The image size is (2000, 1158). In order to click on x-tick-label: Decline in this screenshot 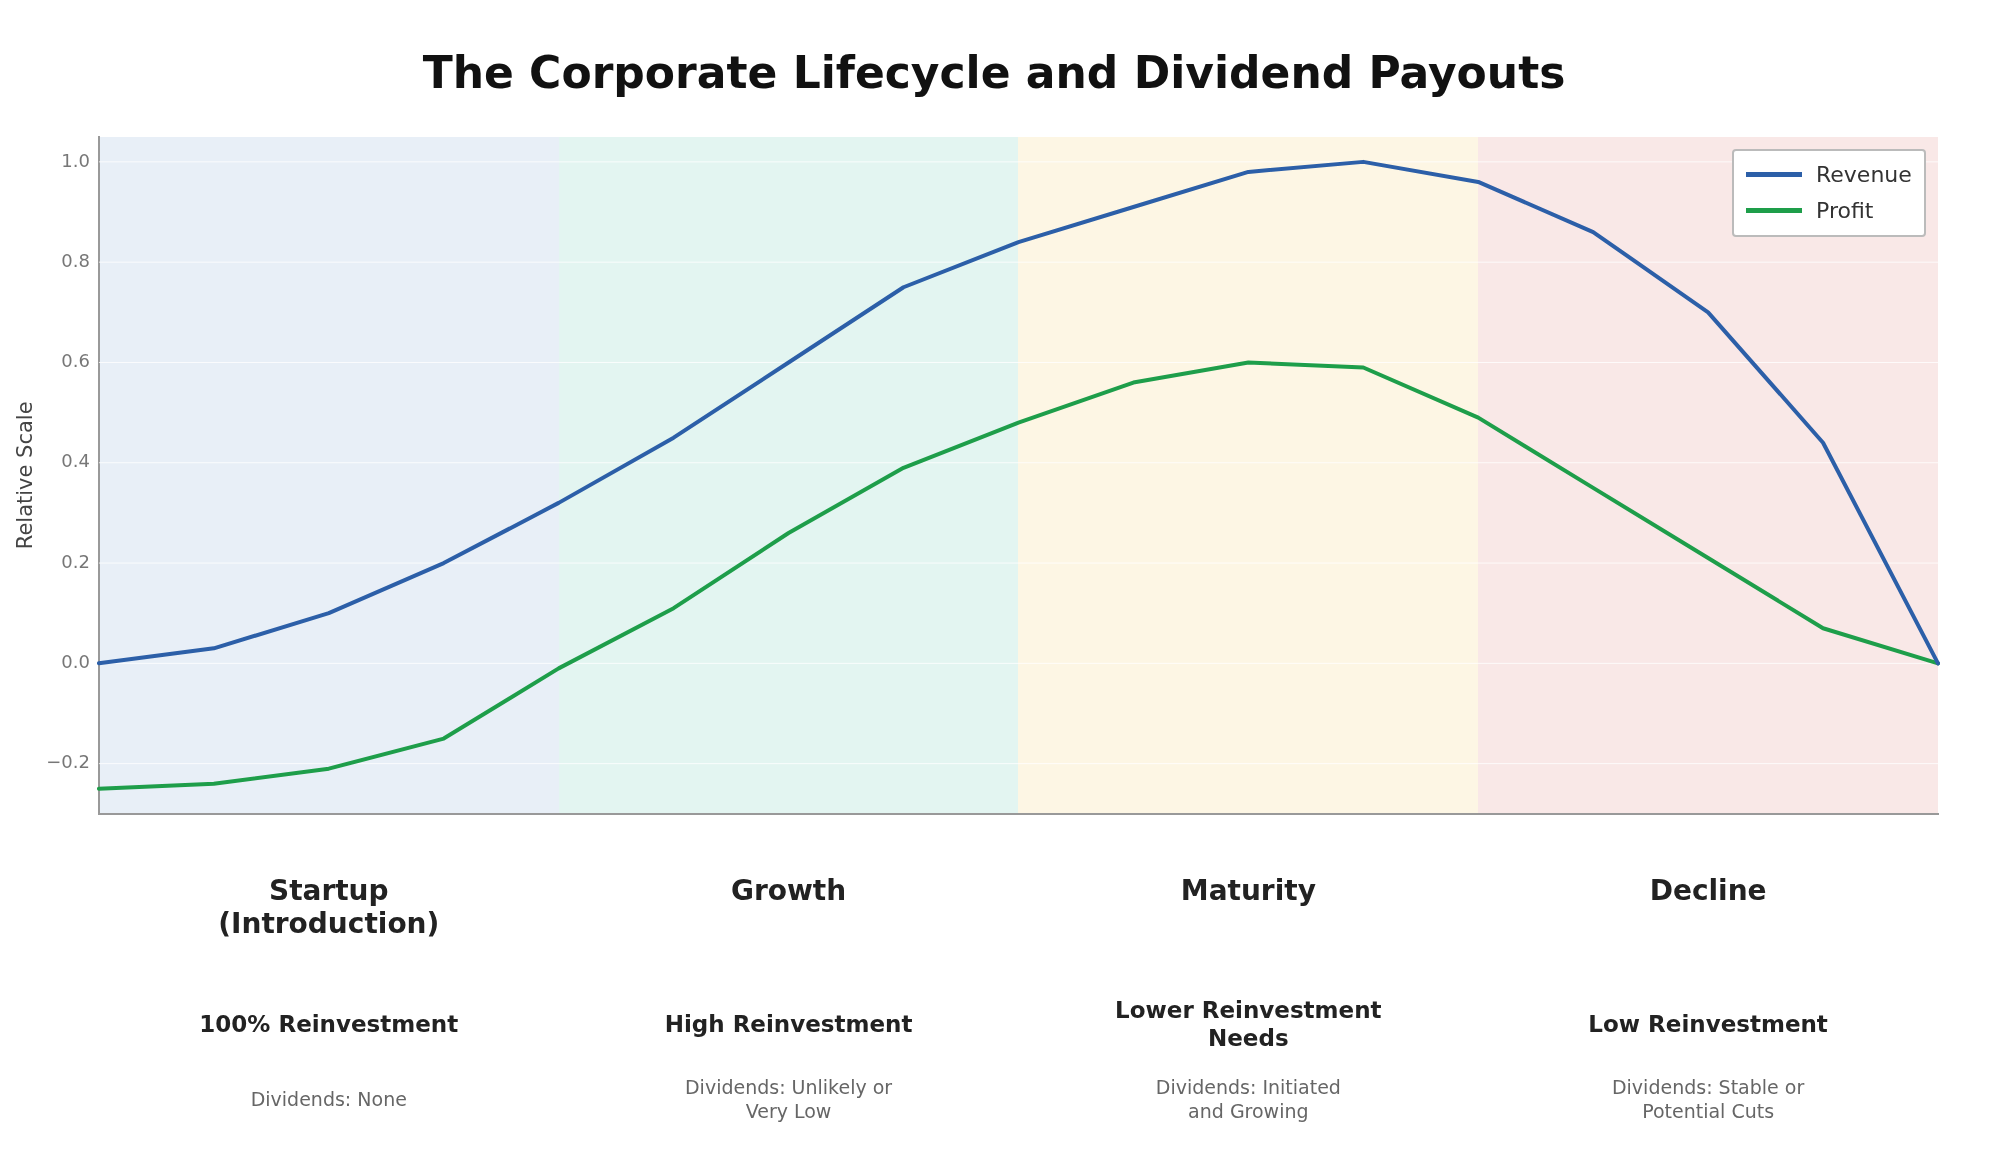, I will do `click(1708, 890)`.